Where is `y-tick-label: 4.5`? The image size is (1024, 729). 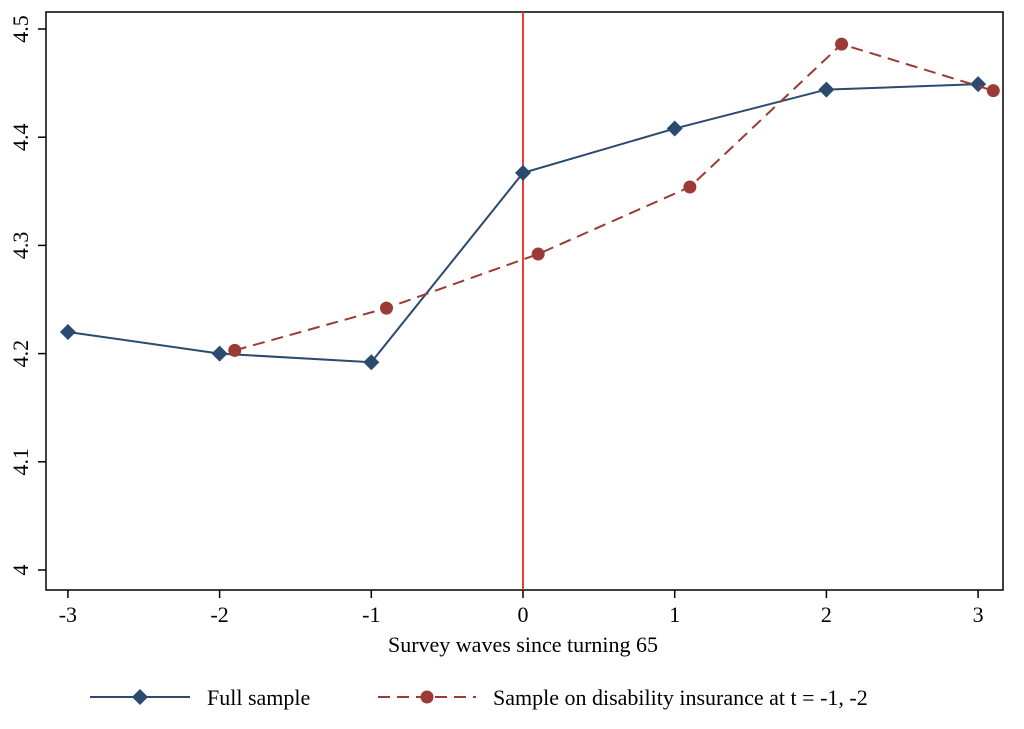
y-tick-label: 4.5 is located at coordinates (20, 29).